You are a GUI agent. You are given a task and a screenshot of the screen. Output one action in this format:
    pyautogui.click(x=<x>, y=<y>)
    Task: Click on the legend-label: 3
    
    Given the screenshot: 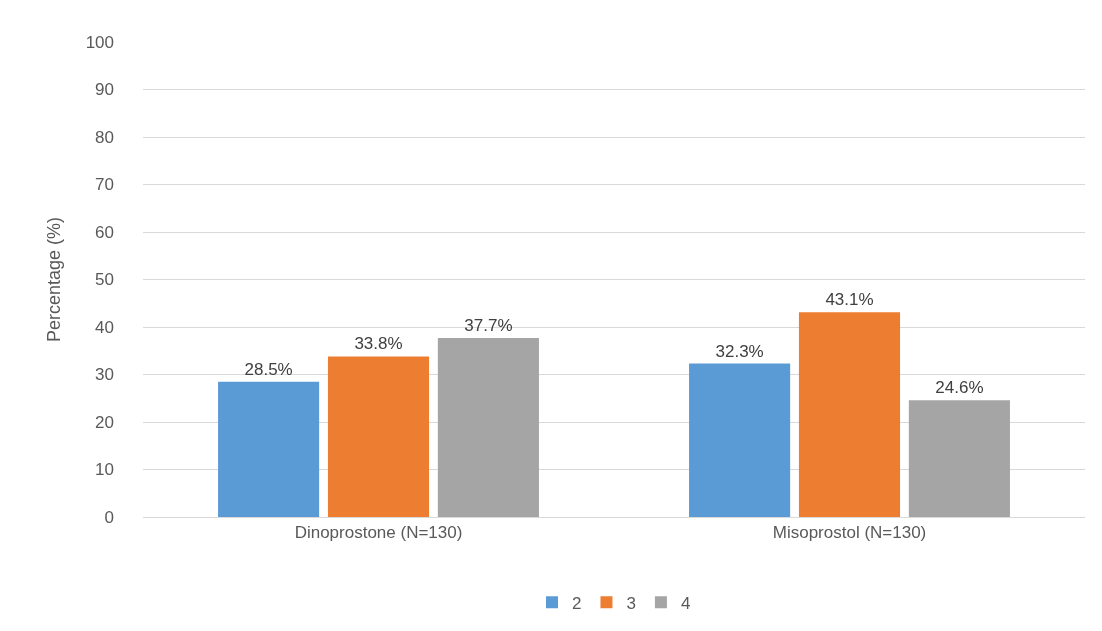 What is the action you would take?
    pyautogui.click(x=631, y=603)
    